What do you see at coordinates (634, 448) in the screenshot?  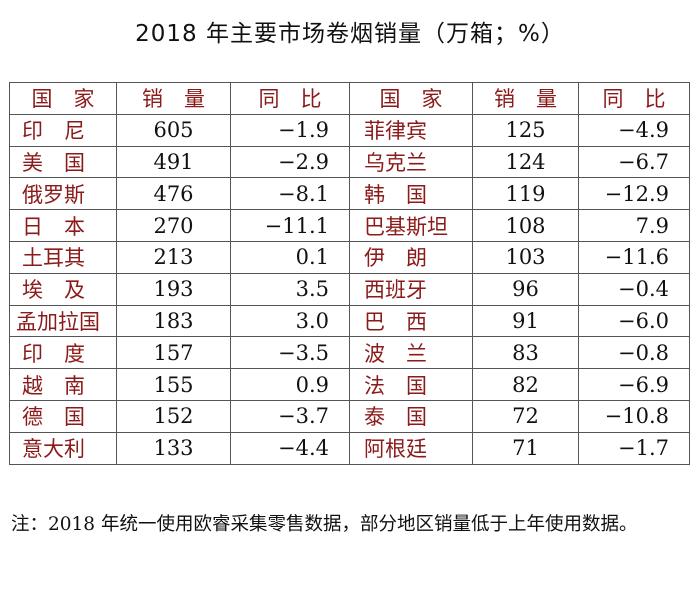 I see `yoy-cell: −1.7` at bounding box center [634, 448].